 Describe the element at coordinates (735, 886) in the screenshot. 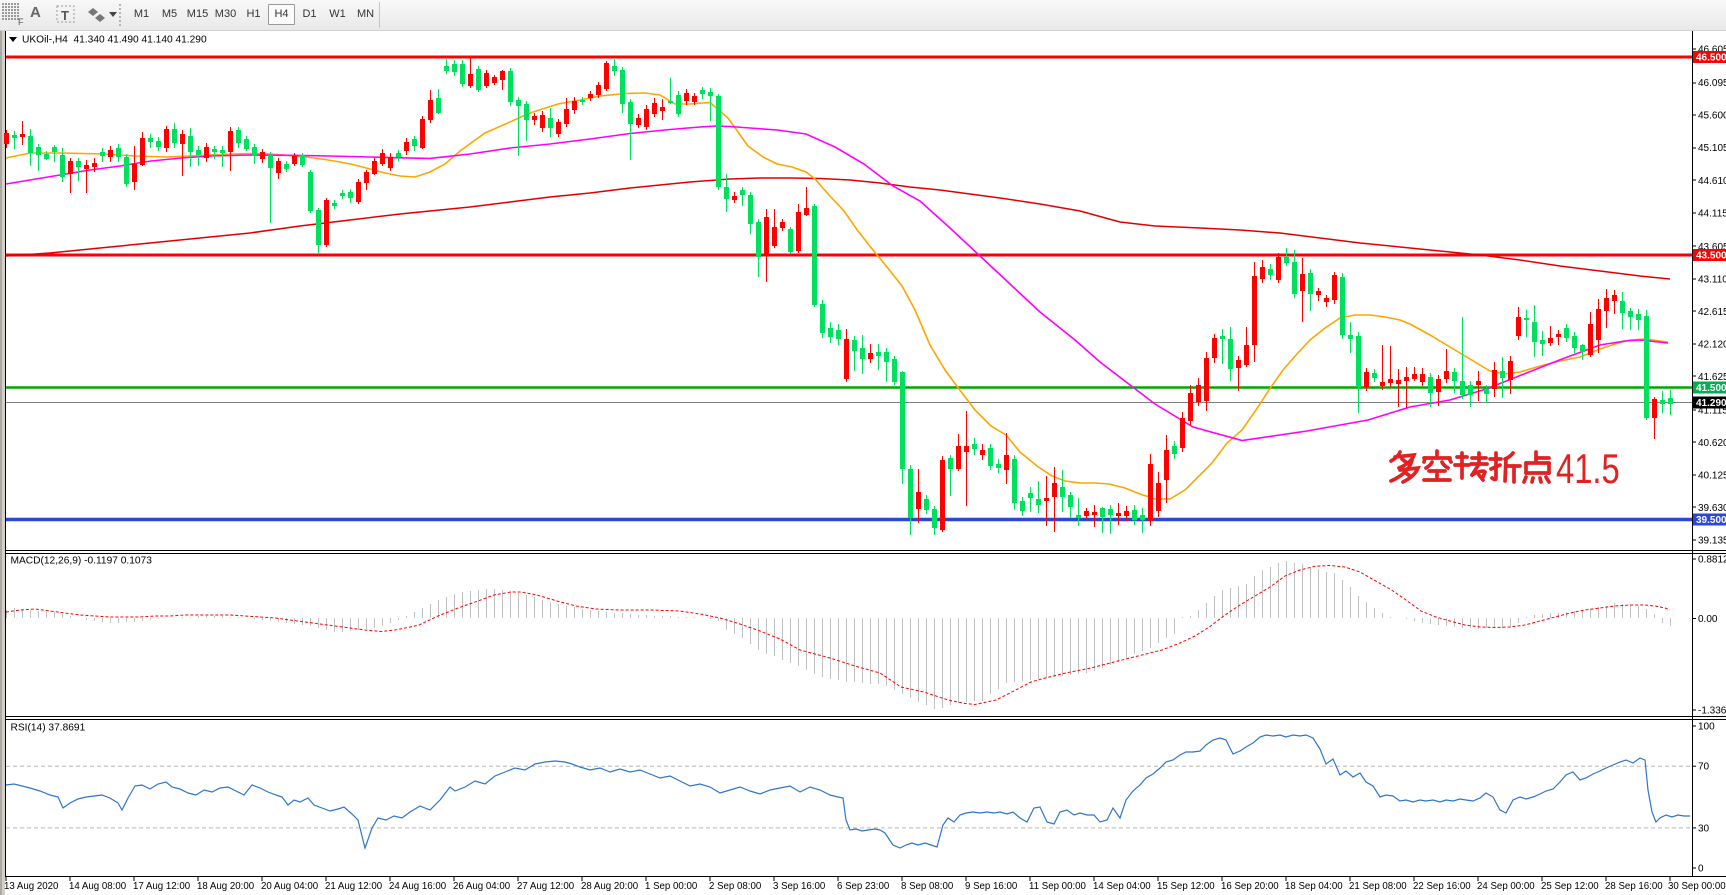

I see `svg-text: 2 Sep 08:00` at that location.